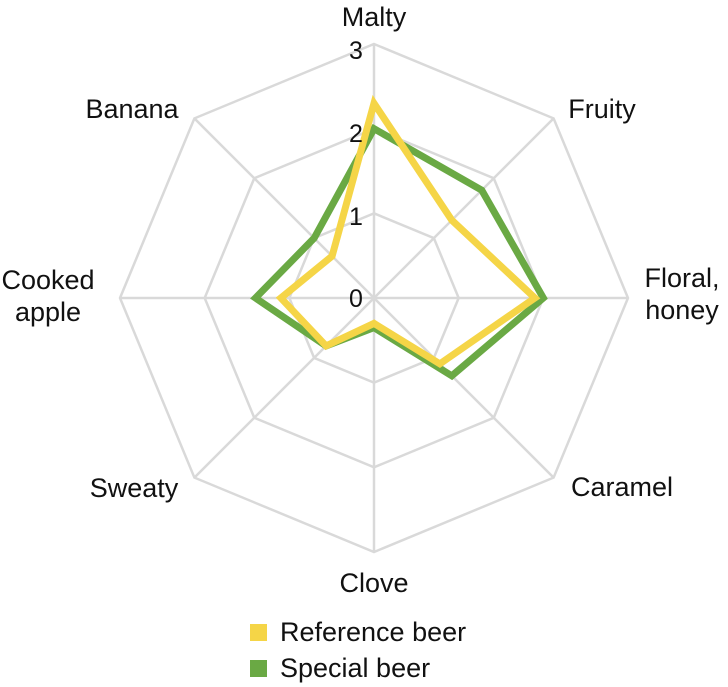 The width and height of the screenshot is (728, 687). I want to click on tick-label-3: 3, so click(356, 51).